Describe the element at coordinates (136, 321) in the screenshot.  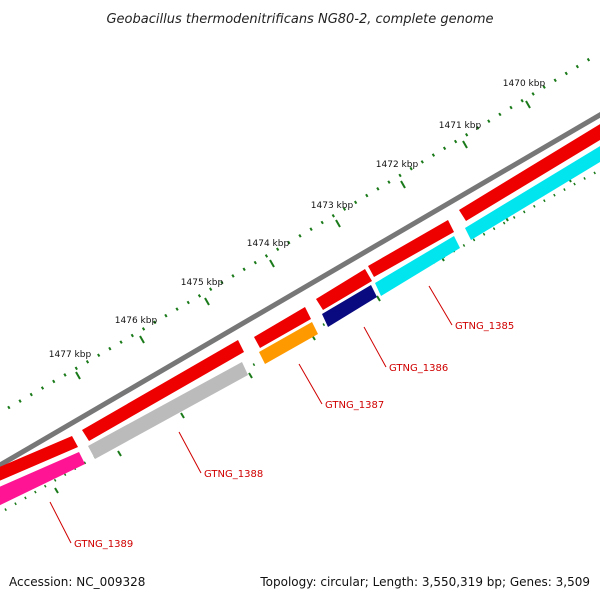
I see `kbp-label: 1476 kbp` at that location.